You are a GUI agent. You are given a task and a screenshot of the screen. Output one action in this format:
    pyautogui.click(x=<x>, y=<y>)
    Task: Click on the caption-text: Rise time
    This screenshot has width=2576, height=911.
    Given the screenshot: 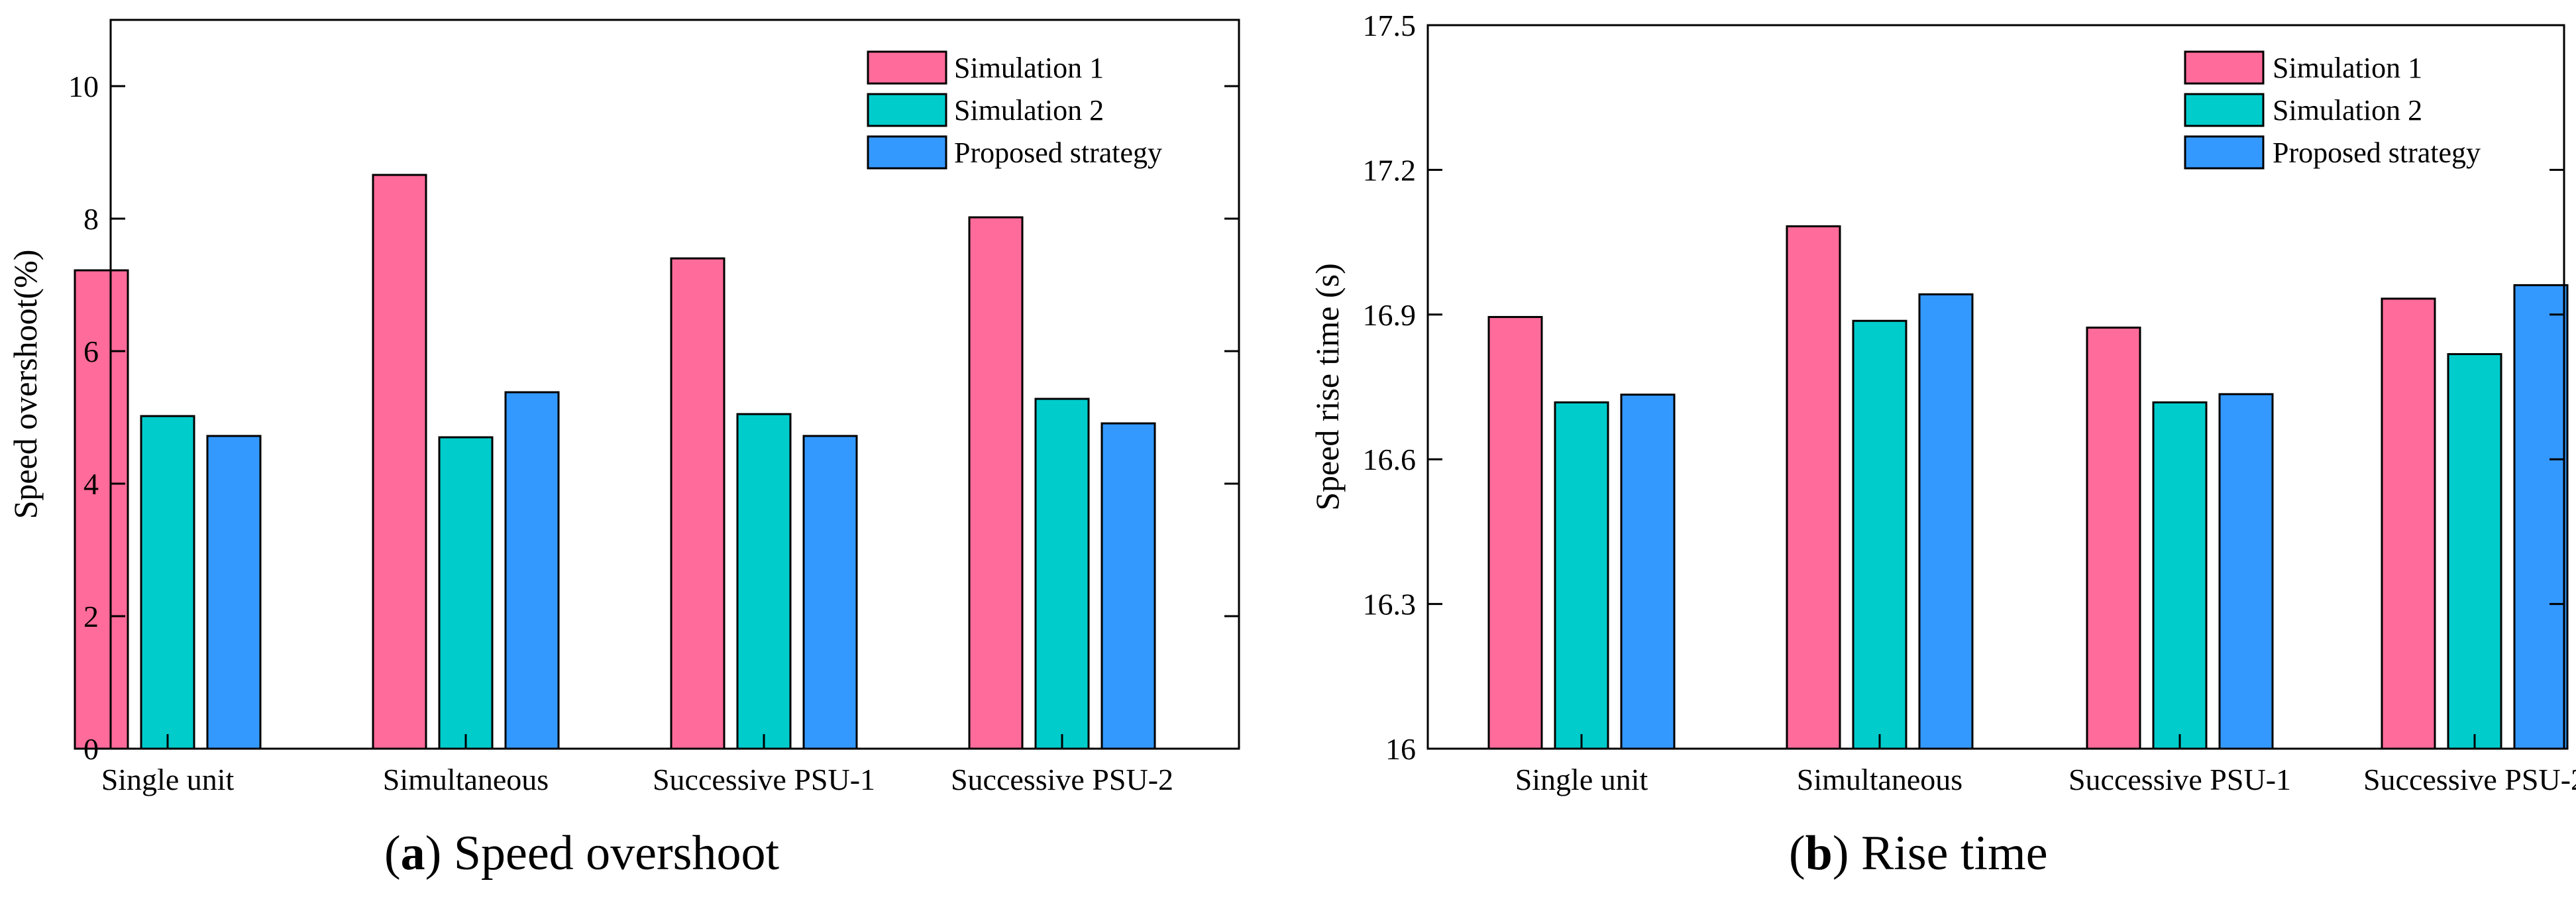 What is the action you would take?
    pyautogui.click(x=1954, y=853)
    